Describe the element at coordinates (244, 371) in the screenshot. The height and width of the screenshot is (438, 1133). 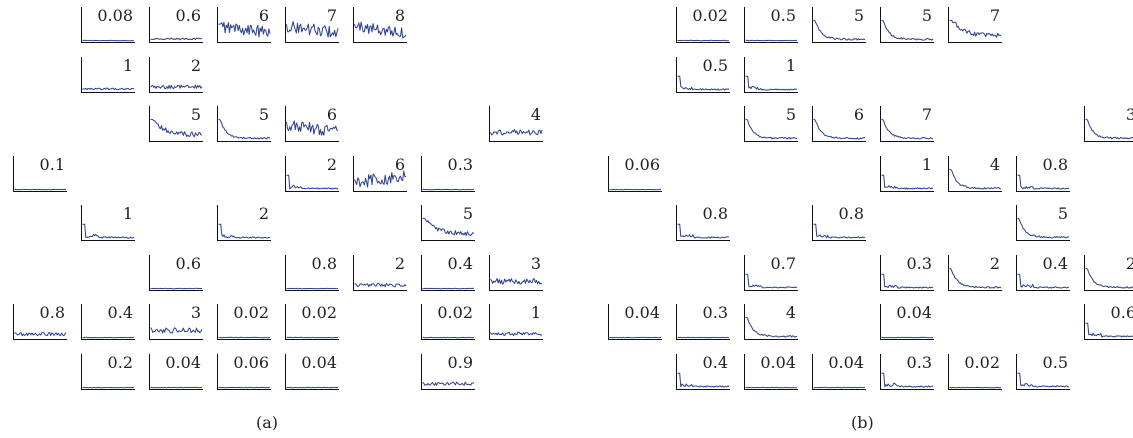
I see `plot-cell: 0.06` at that location.